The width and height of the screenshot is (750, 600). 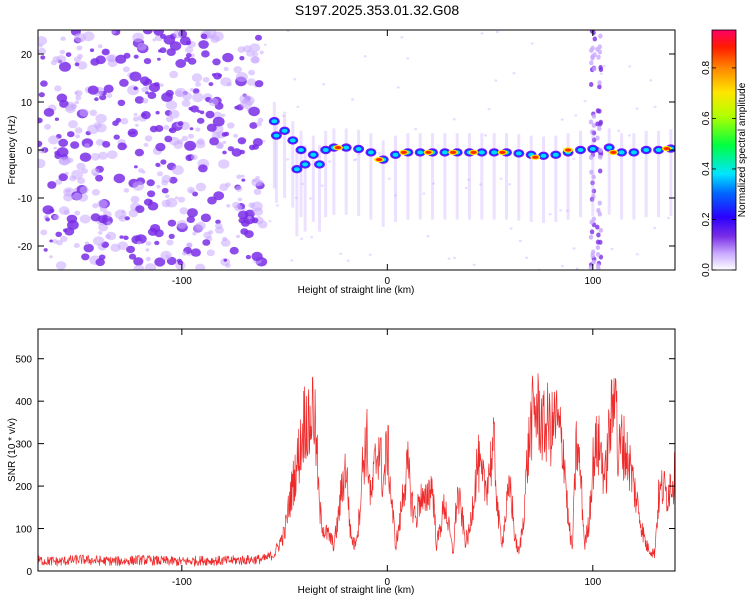 What do you see at coordinates (25, 199) in the screenshot?
I see `spectrogram-y-tick-label: -10` at bounding box center [25, 199].